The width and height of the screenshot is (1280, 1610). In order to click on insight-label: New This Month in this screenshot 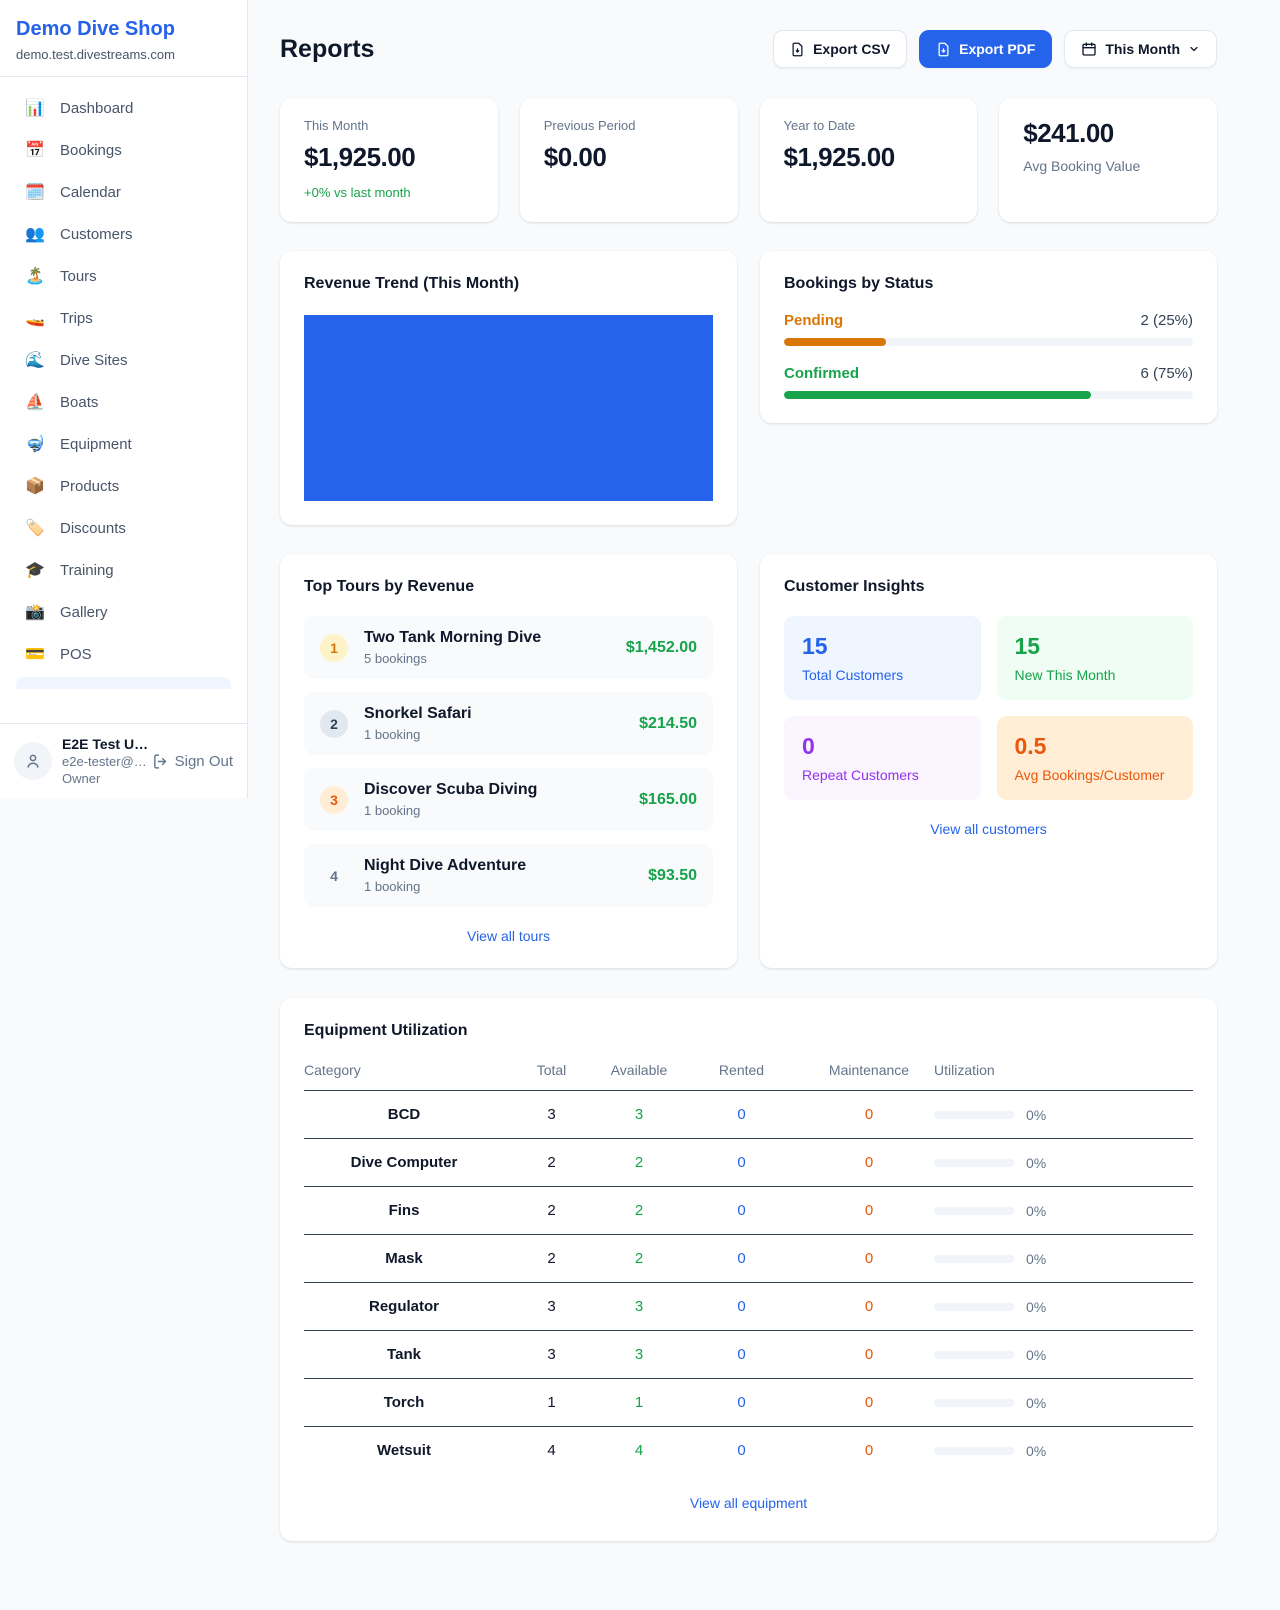, I will do `click(1065, 675)`.